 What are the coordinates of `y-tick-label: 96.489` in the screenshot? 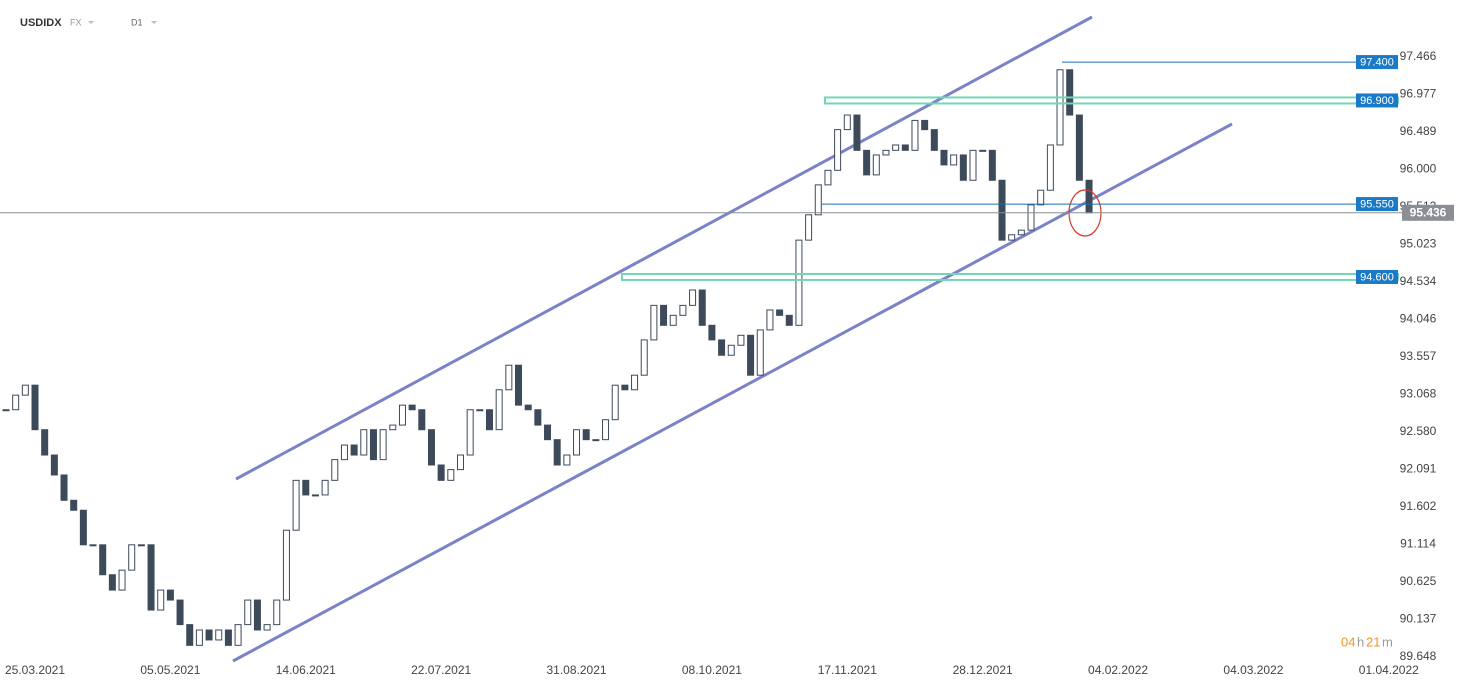 It's located at (1418, 131).